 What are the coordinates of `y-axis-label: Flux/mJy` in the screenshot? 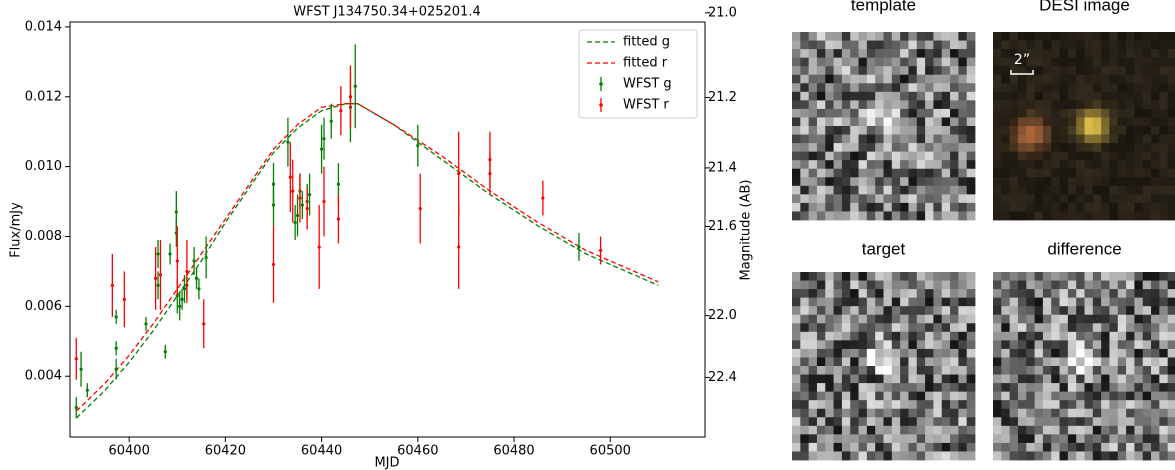 It's located at (16, 230).